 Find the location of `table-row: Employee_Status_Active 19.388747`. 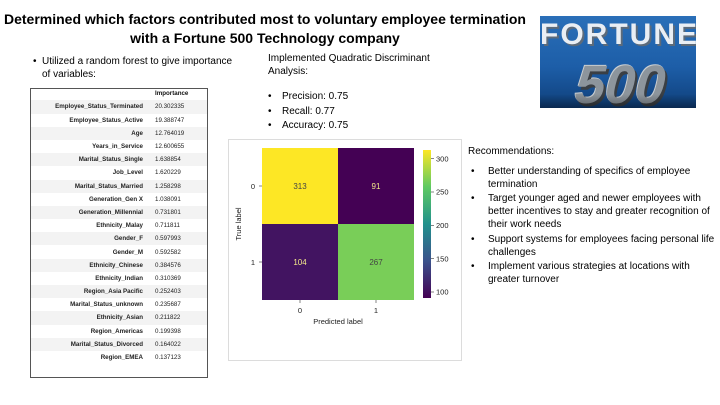

table-row: Employee_Status_Active 19.388747 is located at coordinates (119, 120).